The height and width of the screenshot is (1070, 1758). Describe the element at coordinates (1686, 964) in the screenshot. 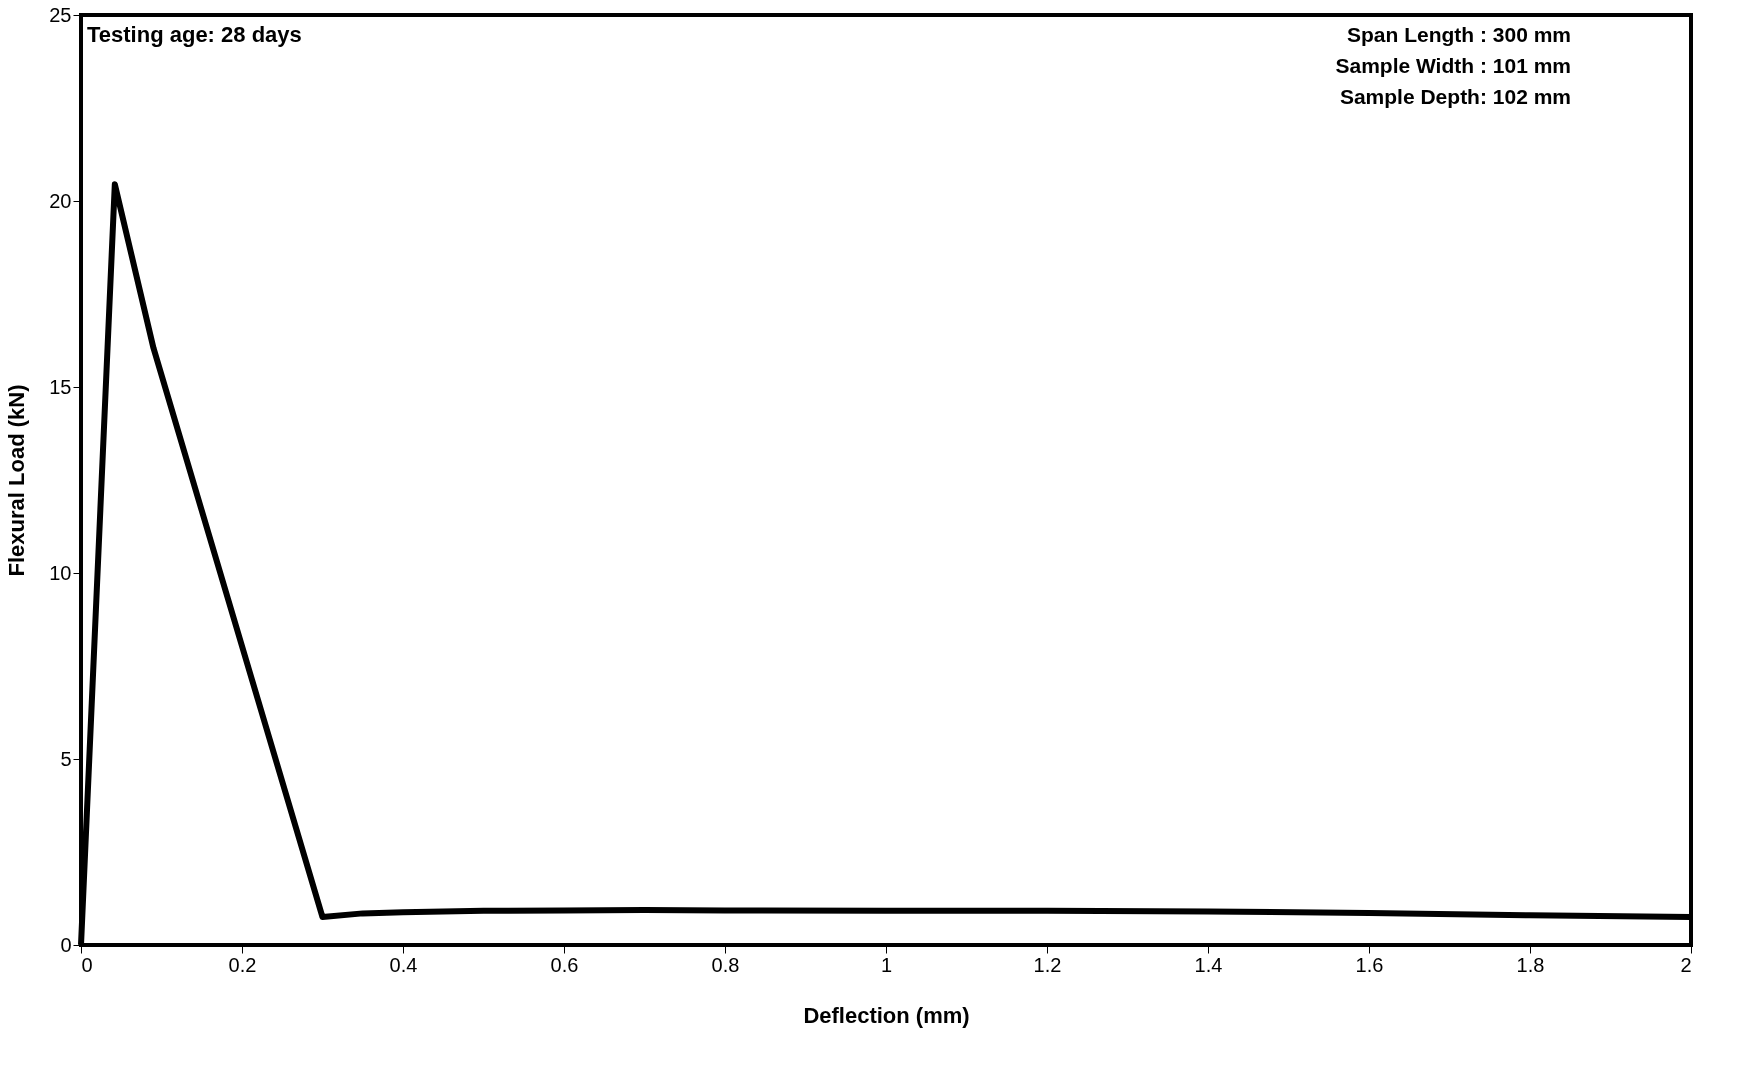

I see `x-tick-label: 2` at that location.